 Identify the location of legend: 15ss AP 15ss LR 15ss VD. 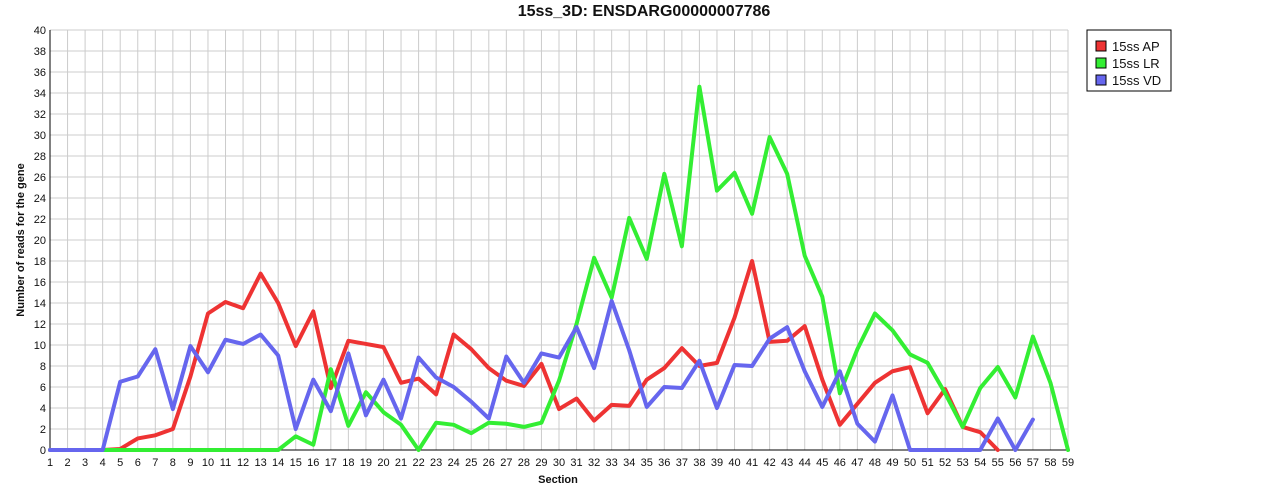
(1129, 60).